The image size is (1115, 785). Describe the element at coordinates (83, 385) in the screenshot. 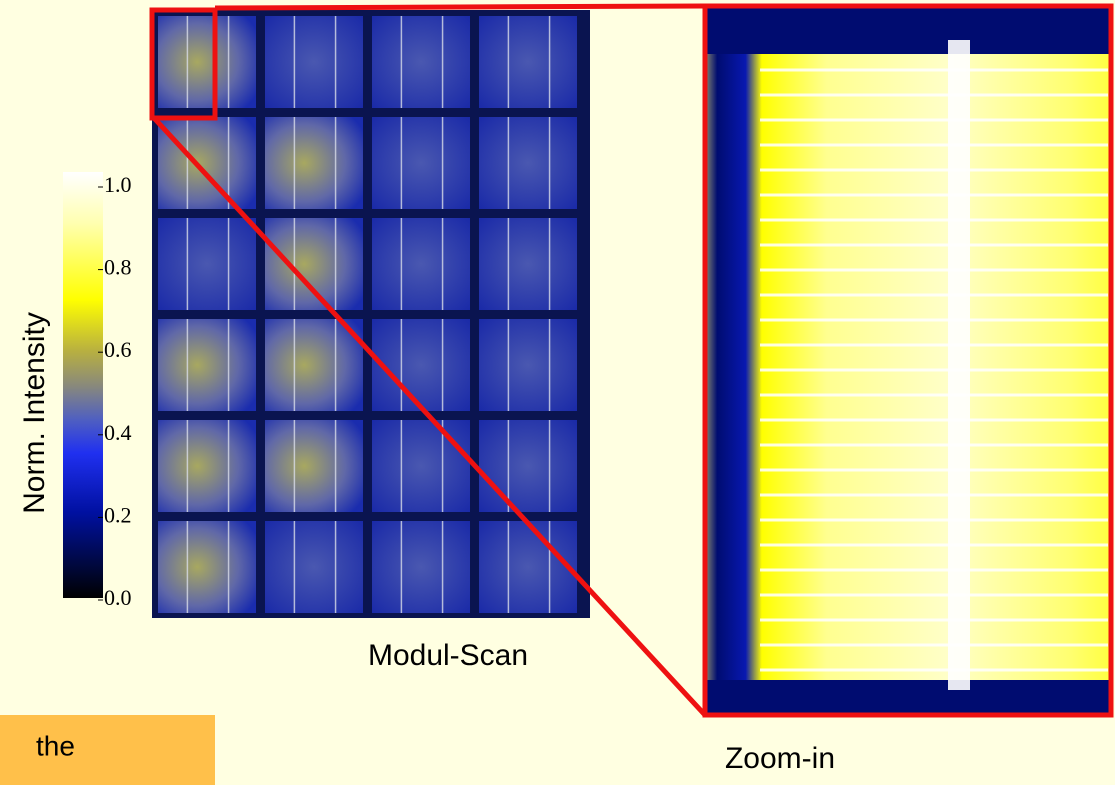

I see `colorbar` at that location.